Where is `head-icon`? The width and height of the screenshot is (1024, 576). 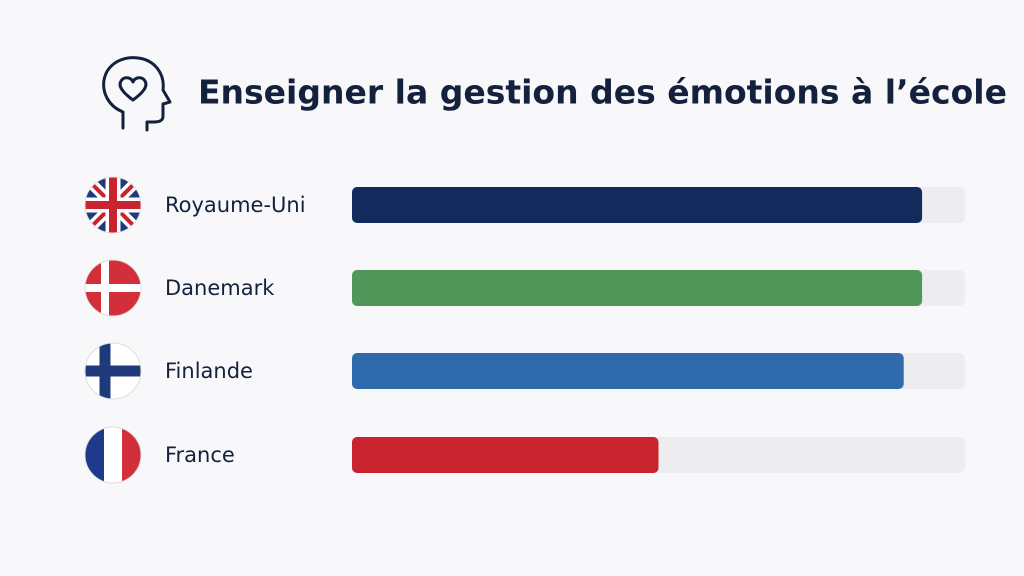
head-icon is located at coordinates (137, 94).